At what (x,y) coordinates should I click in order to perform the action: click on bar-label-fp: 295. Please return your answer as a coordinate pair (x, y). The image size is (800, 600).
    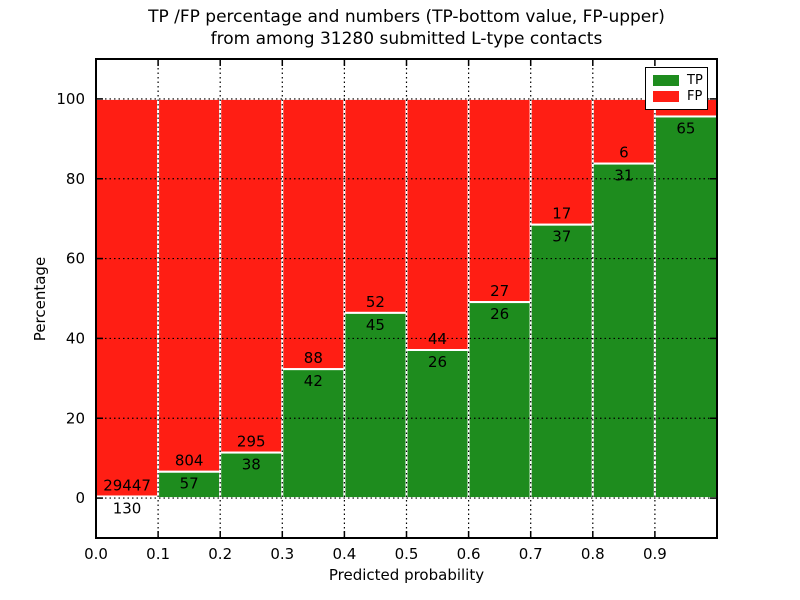
    Looking at the image, I should click on (251, 442).